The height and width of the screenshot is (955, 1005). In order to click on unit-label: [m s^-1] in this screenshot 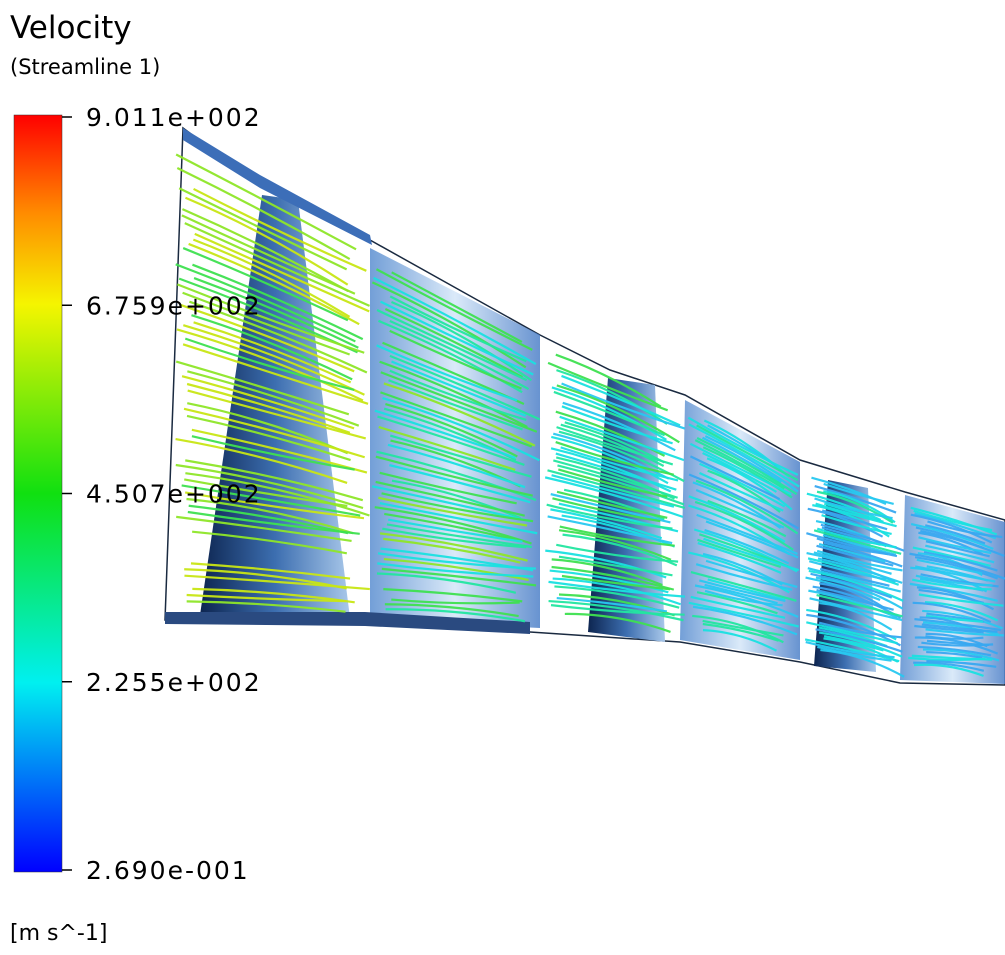, I will do `click(58, 933)`.